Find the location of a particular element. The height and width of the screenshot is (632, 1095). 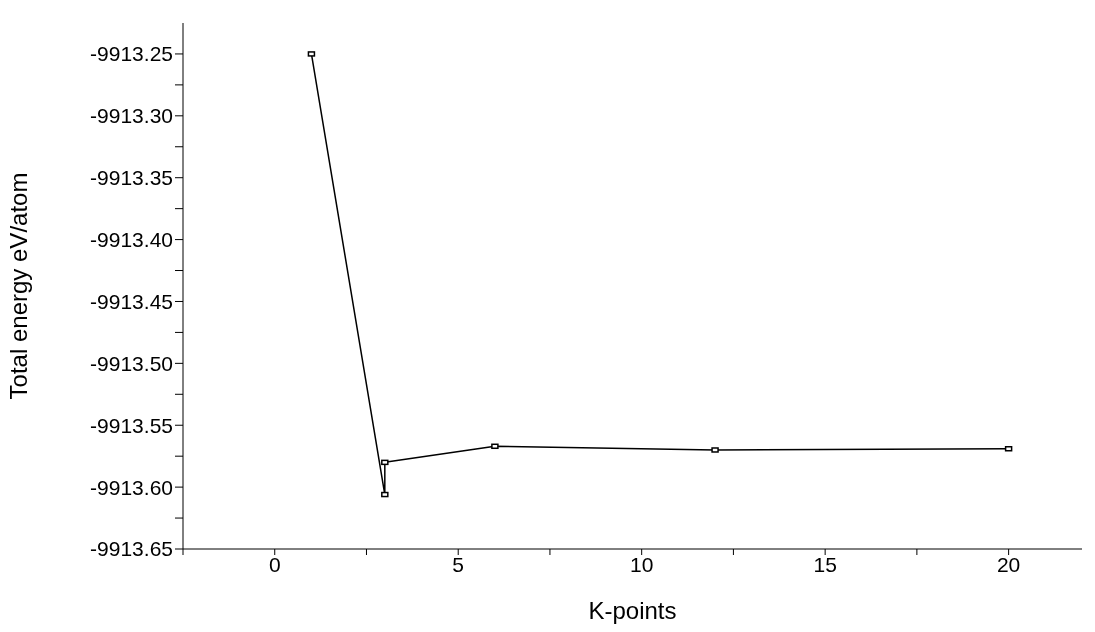

y-tick-label: -9913.25 is located at coordinates (131, 54).